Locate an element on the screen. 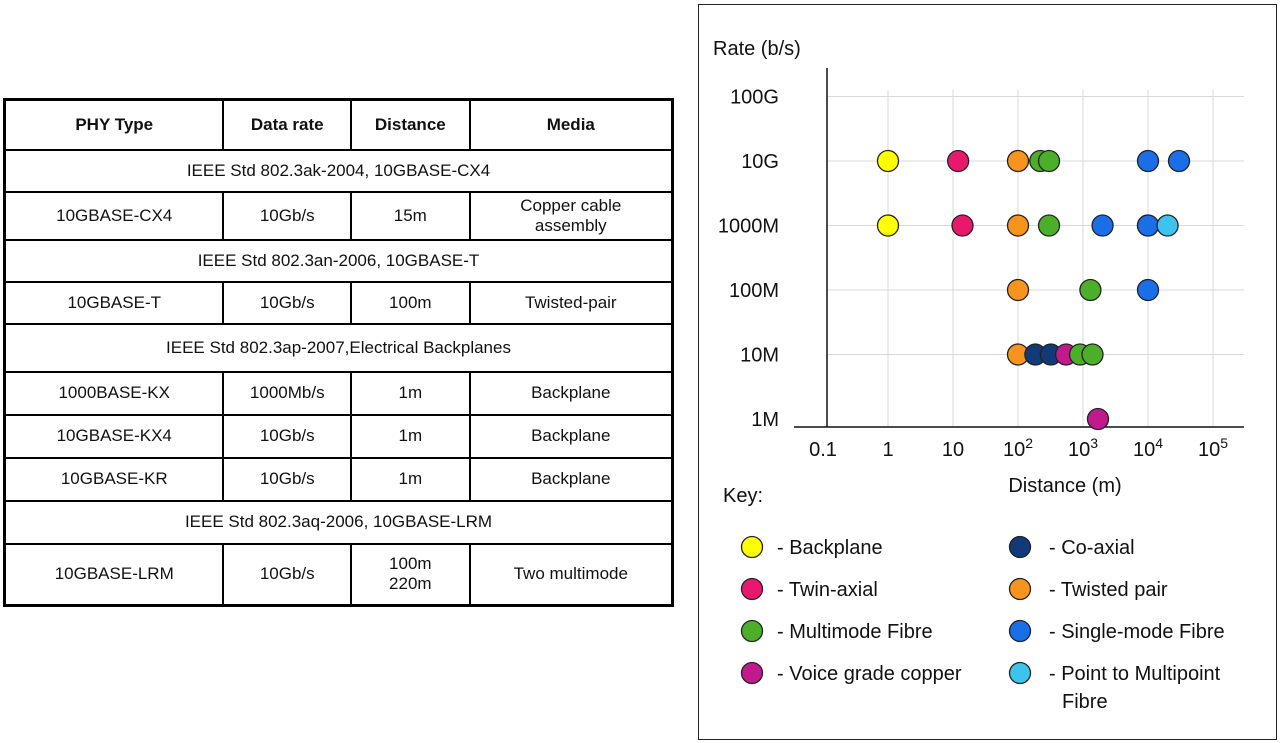 This screenshot has width=1280, height=743. x-tick-label: 10 is located at coordinates (953, 450).